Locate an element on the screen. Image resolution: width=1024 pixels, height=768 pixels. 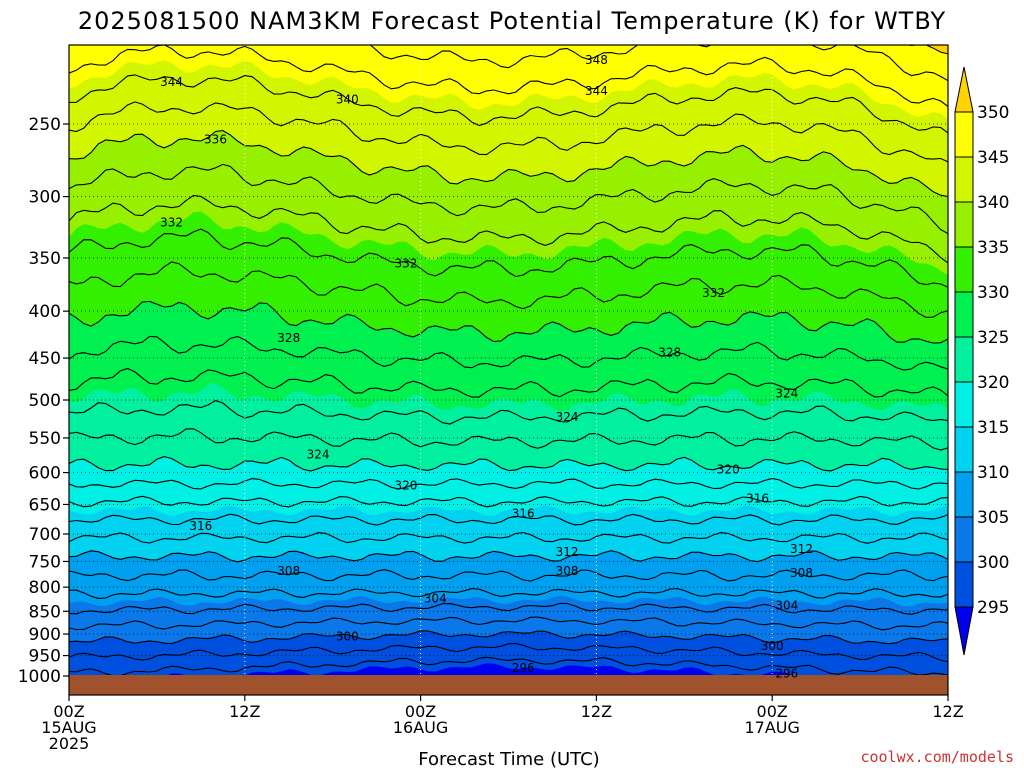
contour-label: 300 is located at coordinates (772, 646).